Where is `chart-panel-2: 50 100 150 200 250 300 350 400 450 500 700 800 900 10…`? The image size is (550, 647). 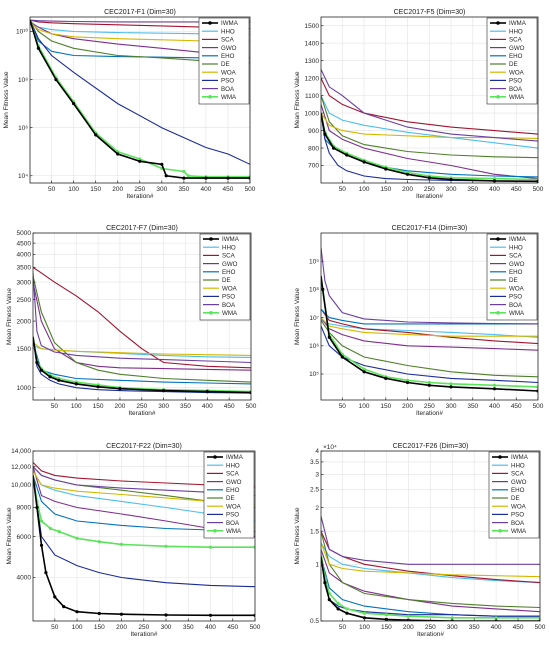
chart-panel-2: 50 100 150 200 250 300 350 400 450 500 700 800 900 10… is located at coordinates (419, 104).